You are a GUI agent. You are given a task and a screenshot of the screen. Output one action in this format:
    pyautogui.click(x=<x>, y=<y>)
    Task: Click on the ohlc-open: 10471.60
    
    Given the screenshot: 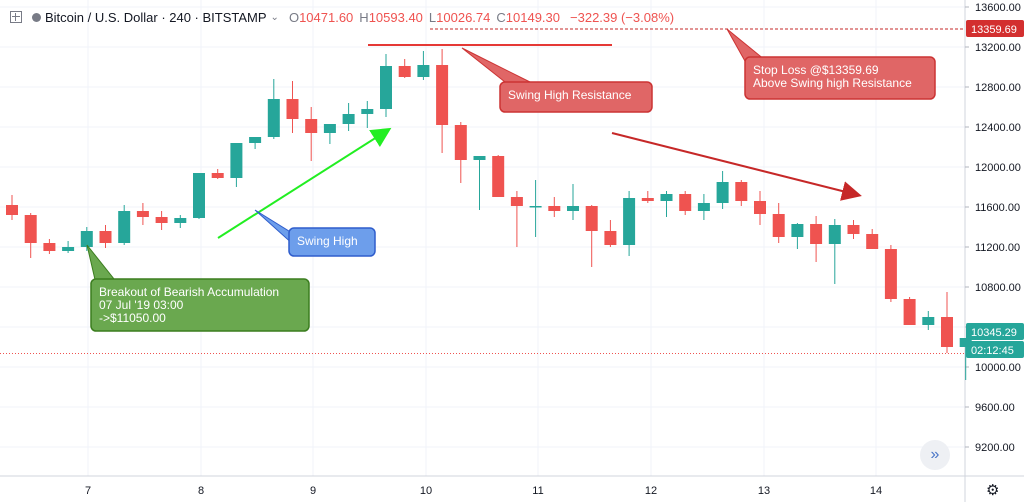 What is the action you would take?
    pyautogui.click(x=326, y=17)
    